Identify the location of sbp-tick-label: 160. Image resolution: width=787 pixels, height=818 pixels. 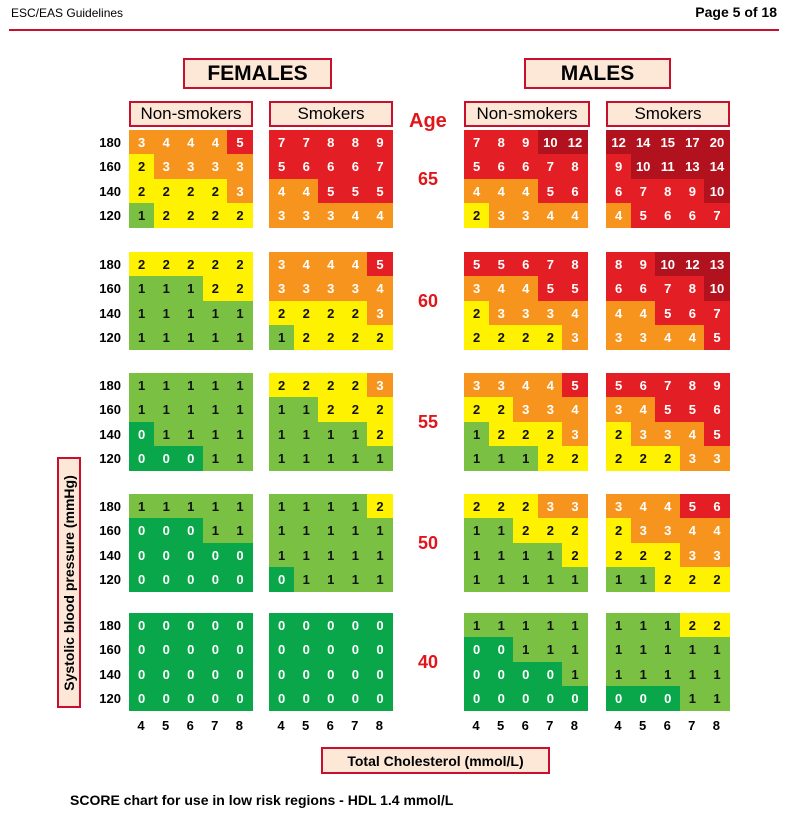
(110, 531).